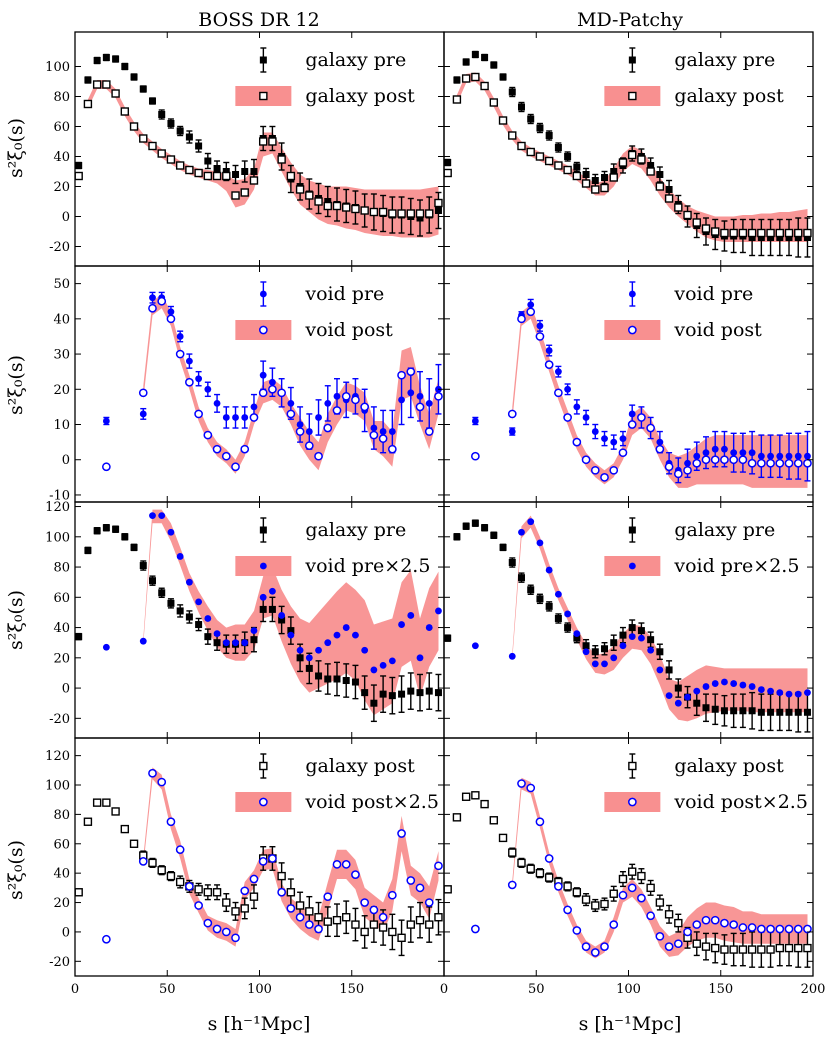 The image size is (830, 1038). What do you see at coordinates (263, 530) in the screenshot?
I see `legend-marker` at bounding box center [263, 530].